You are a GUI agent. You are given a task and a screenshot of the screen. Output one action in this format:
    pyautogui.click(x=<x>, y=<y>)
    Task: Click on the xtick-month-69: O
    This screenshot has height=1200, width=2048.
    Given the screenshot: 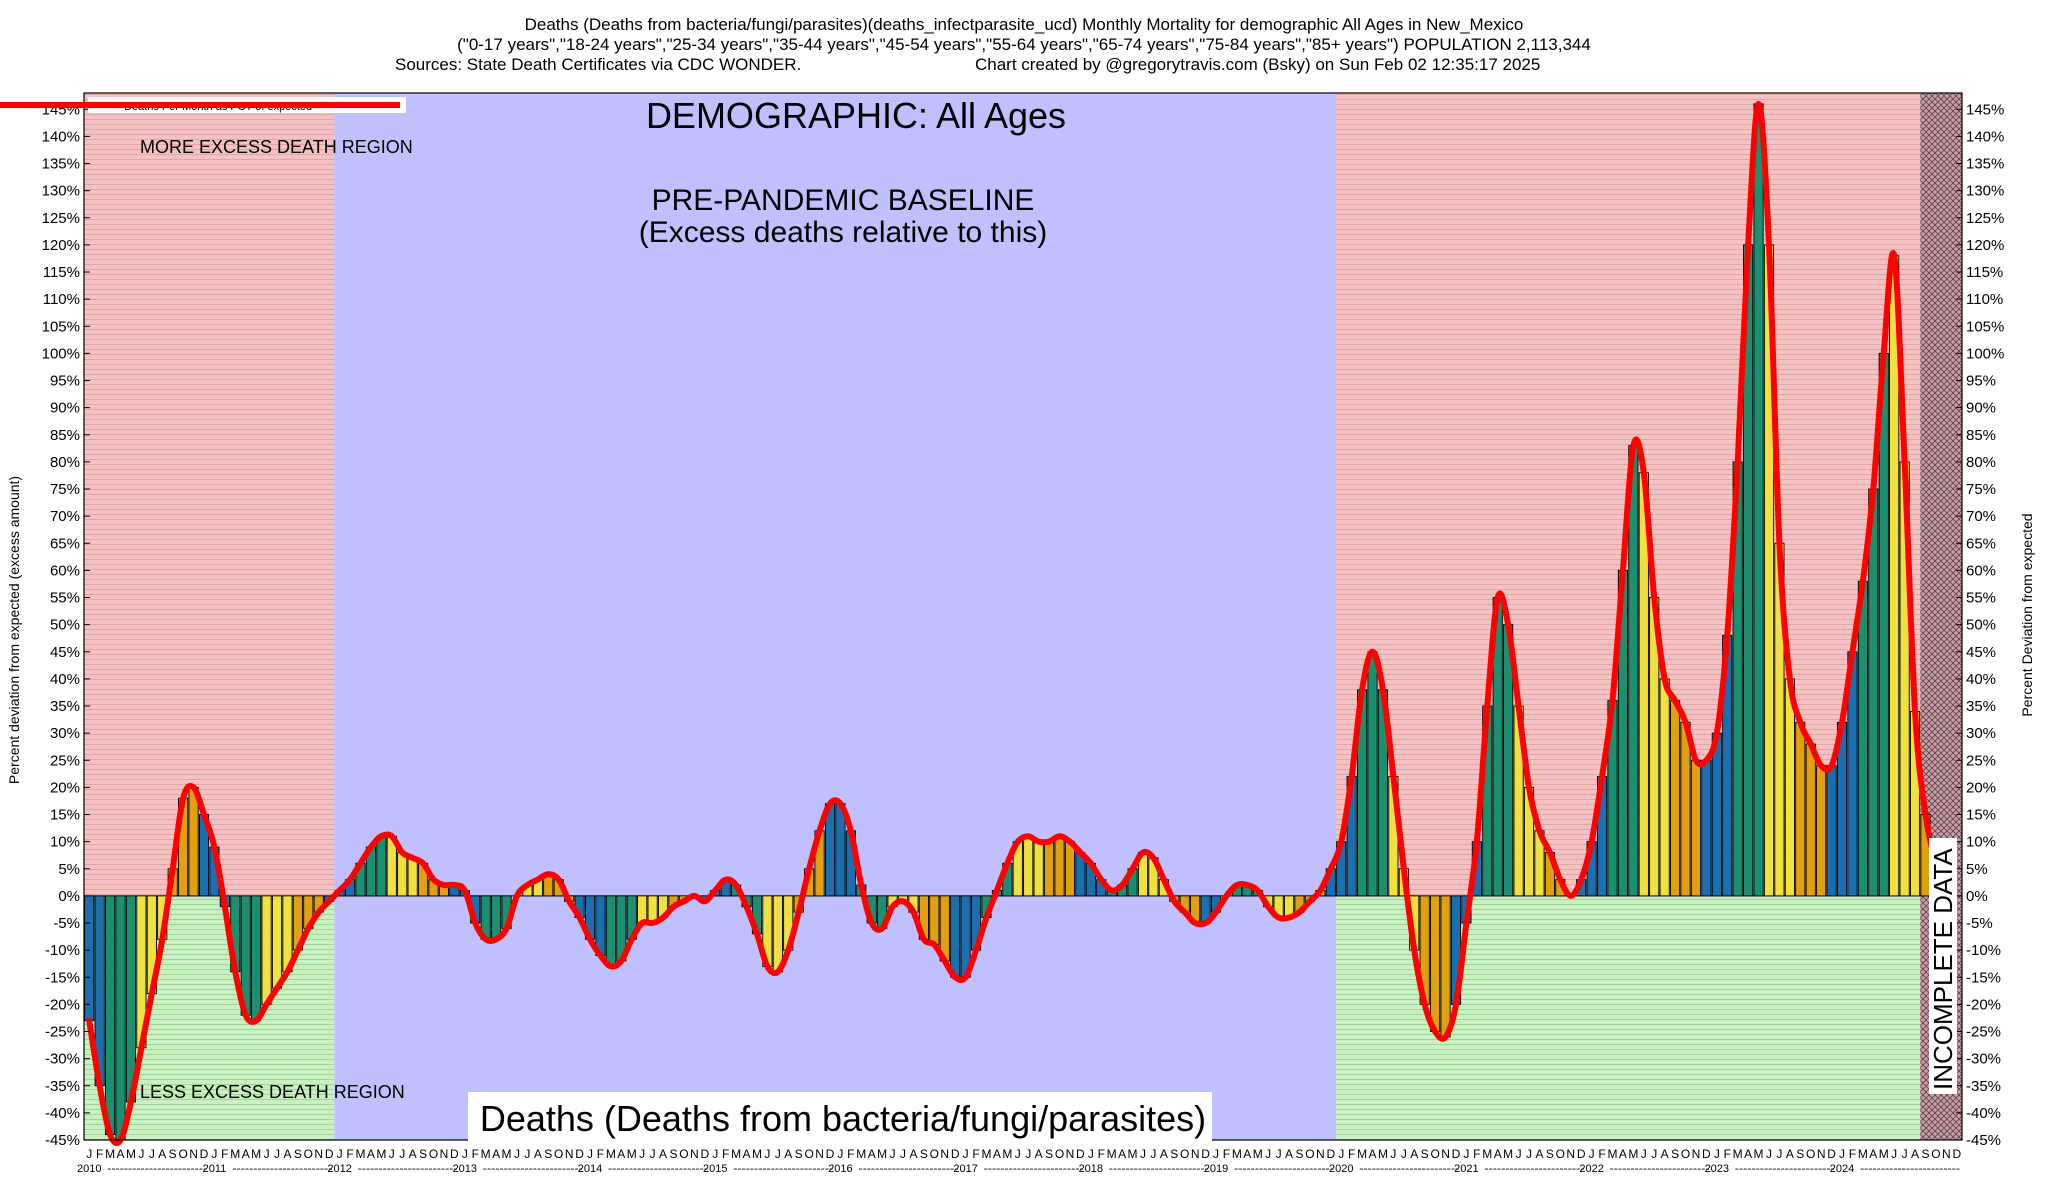 What is the action you would take?
    pyautogui.click(x=808, y=1154)
    